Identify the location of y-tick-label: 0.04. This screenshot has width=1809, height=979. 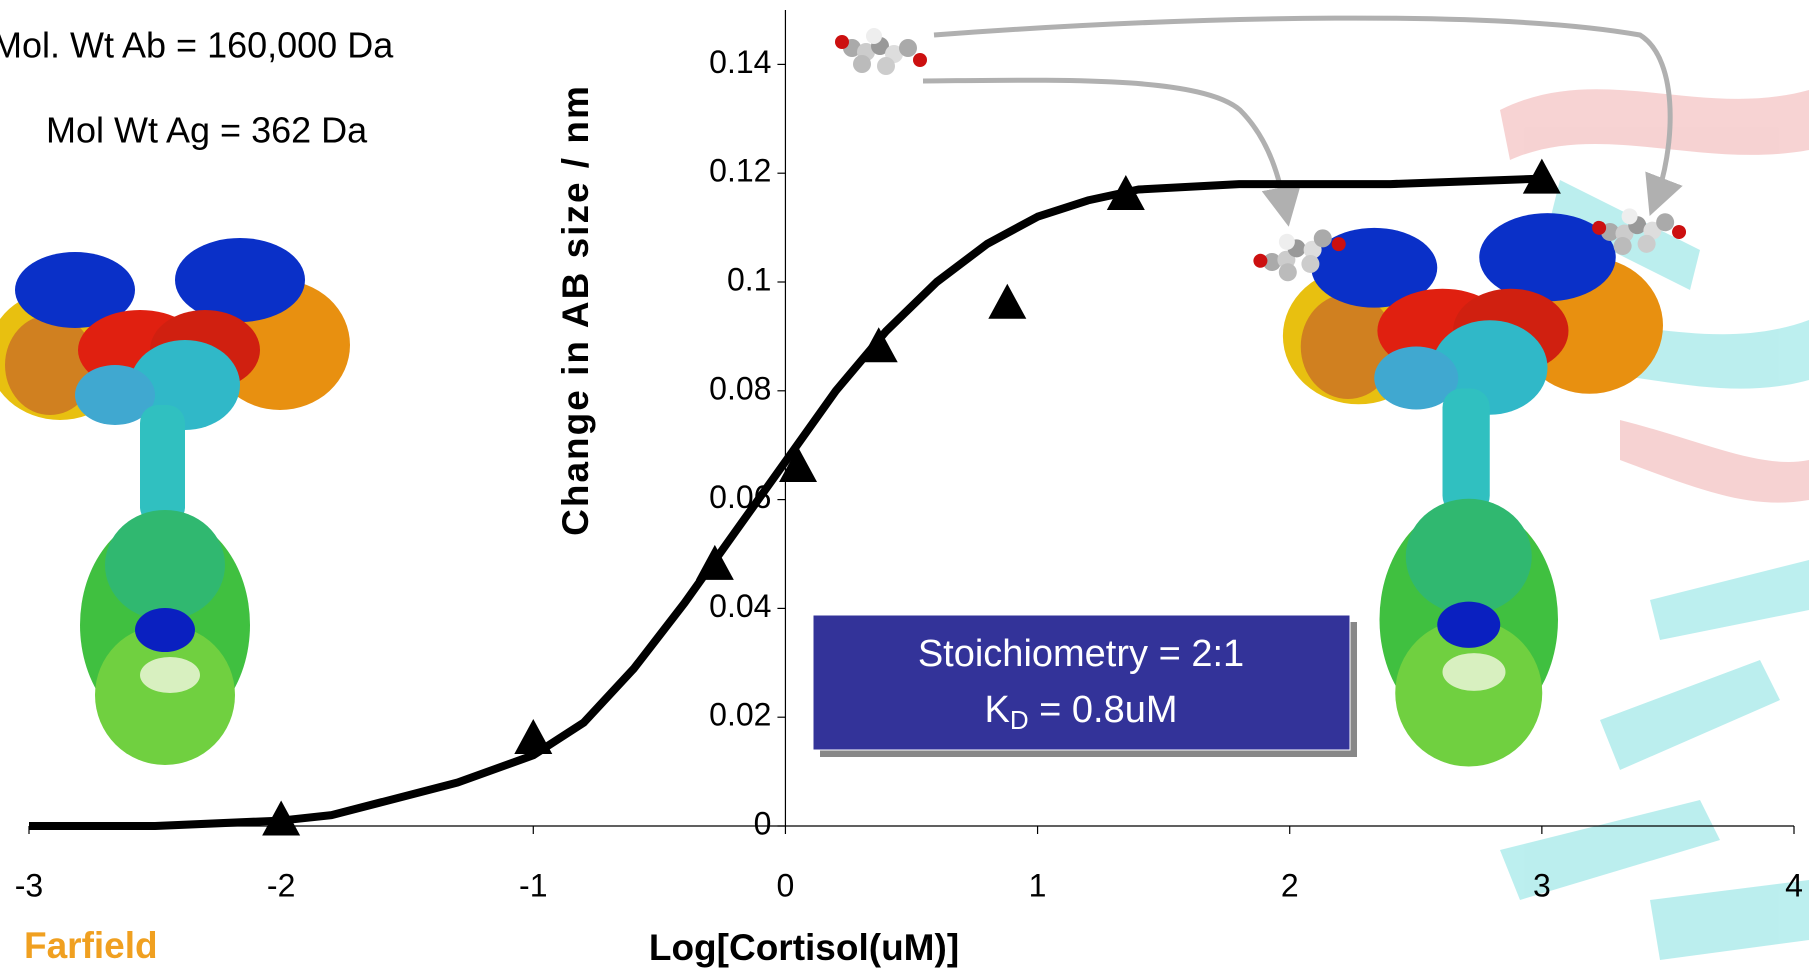
(740, 606).